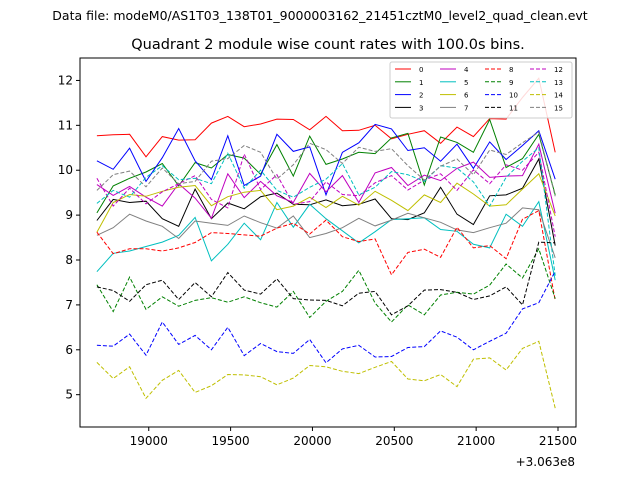 This screenshot has height=480, width=640. I want to click on legend-label-10: 10, so click(513, 96).